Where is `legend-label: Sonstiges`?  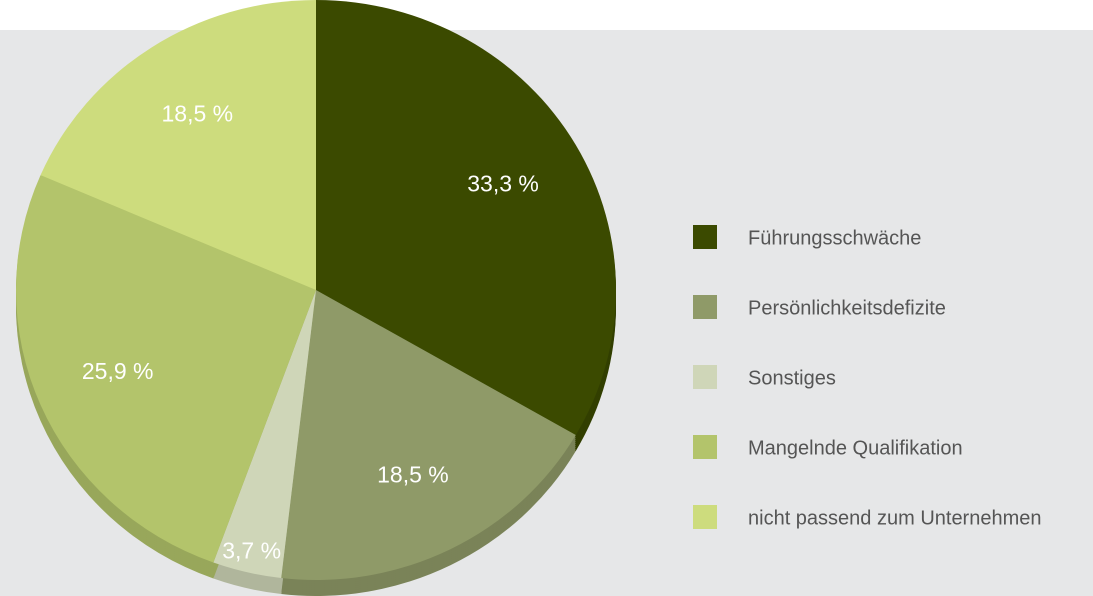
legend-label: Sonstiges is located at coordinates (792, 378).